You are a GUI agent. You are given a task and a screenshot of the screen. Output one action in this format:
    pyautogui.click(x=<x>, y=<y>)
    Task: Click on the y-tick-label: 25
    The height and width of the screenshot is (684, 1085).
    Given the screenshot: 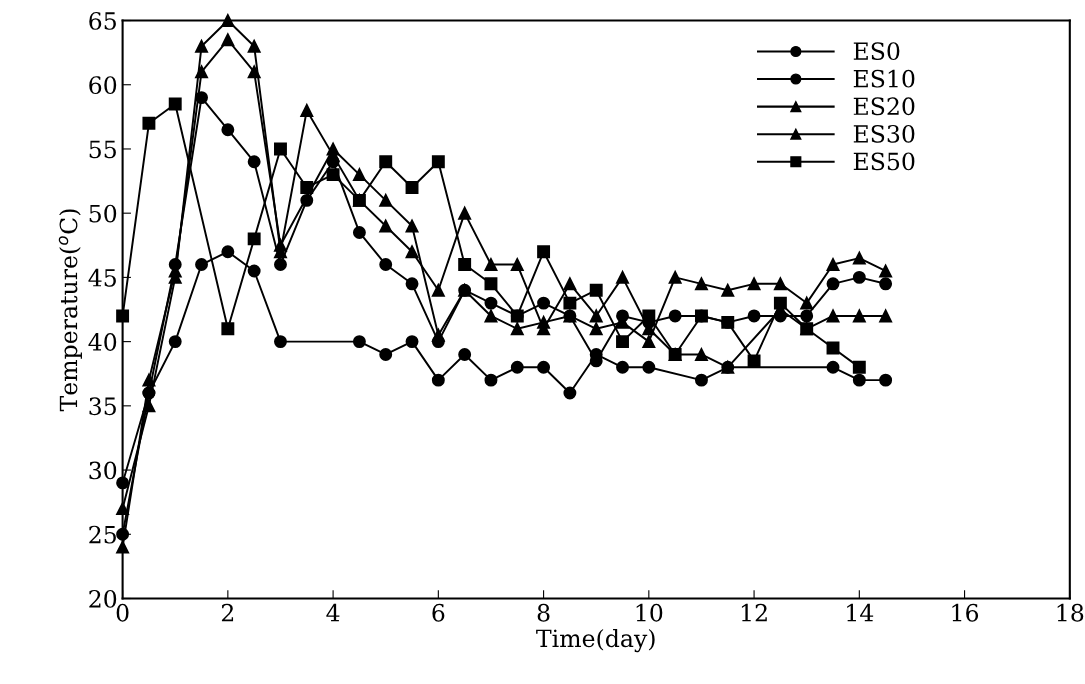 What is the action you would take?
    pyautogui.click(x=102, y=534)
    